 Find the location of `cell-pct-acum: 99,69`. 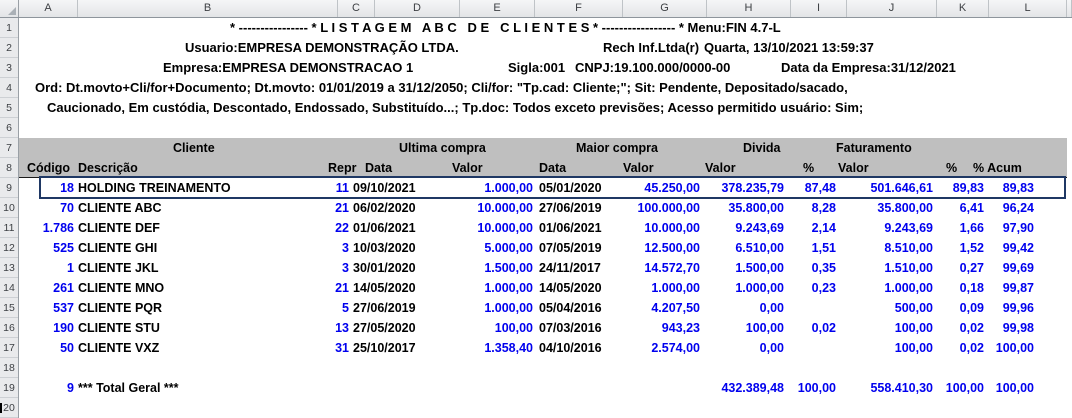

cell-pct-acum: 99,69 is located at coordinates (1018, 268).